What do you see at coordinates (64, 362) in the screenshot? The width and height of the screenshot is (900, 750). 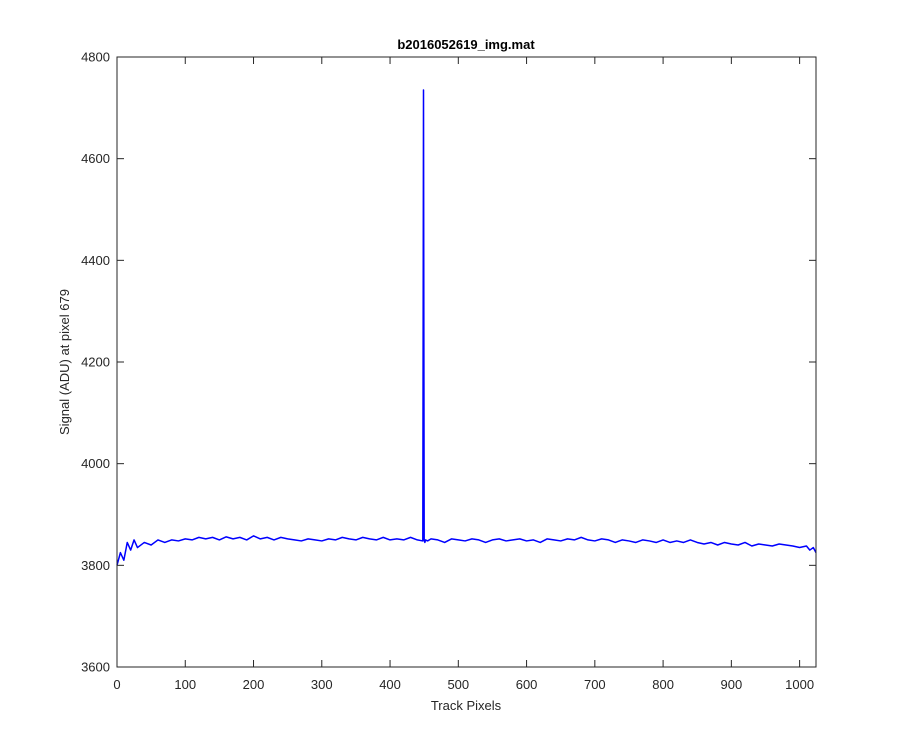 I see `y-axis-label: Signal (ADU) at pixel 679` at bounding box center [64, 362].